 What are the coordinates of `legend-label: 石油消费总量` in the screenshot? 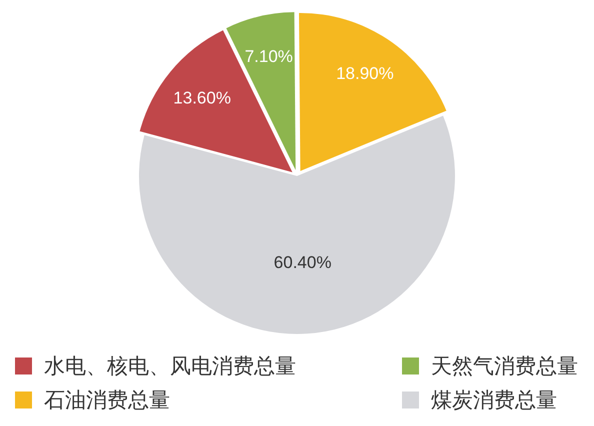 It's located at (107, 400).